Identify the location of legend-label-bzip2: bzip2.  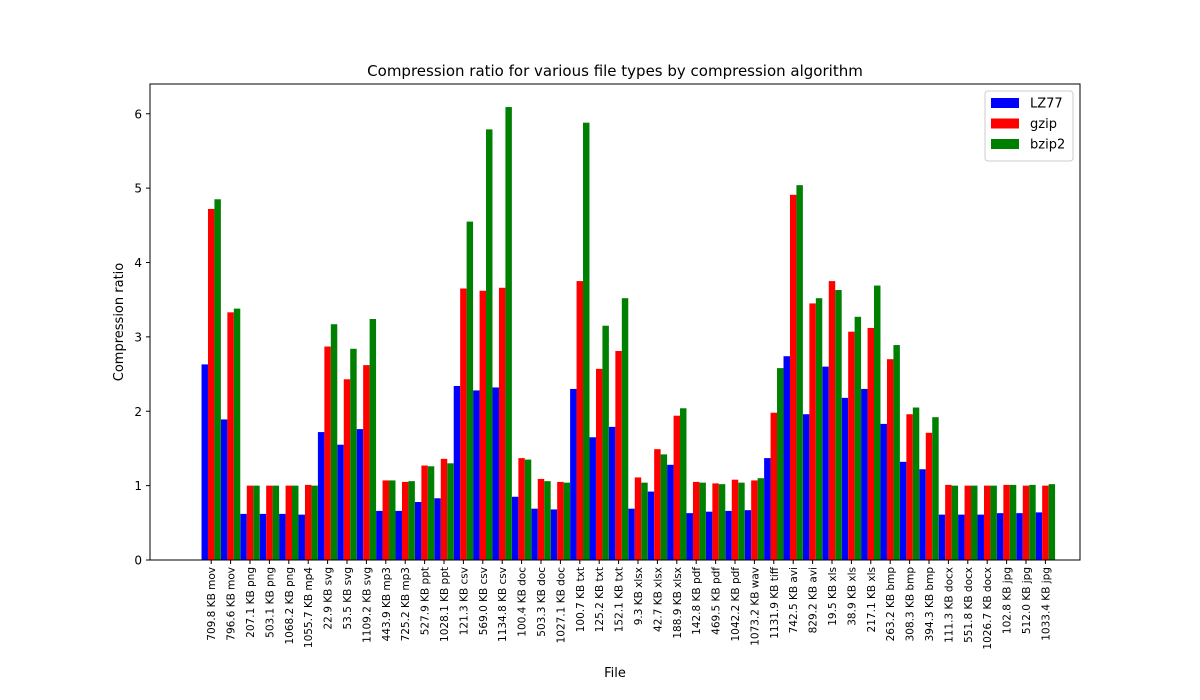
(1047, 145).